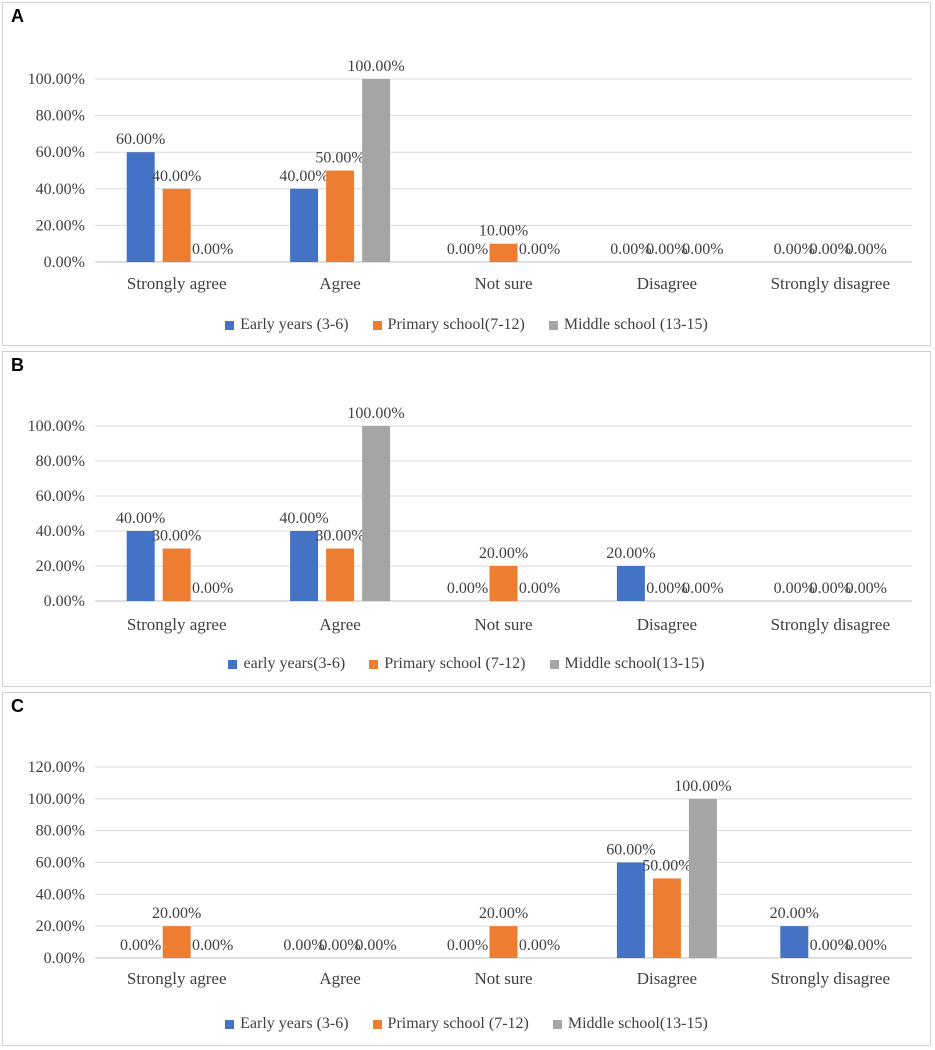 This screenshot has width=935, height=1050. What do you see at coordinates (627, 664) in the screenshot?
I see `legend-item: Middle school(13-15)` at bounding box center [627, 664].